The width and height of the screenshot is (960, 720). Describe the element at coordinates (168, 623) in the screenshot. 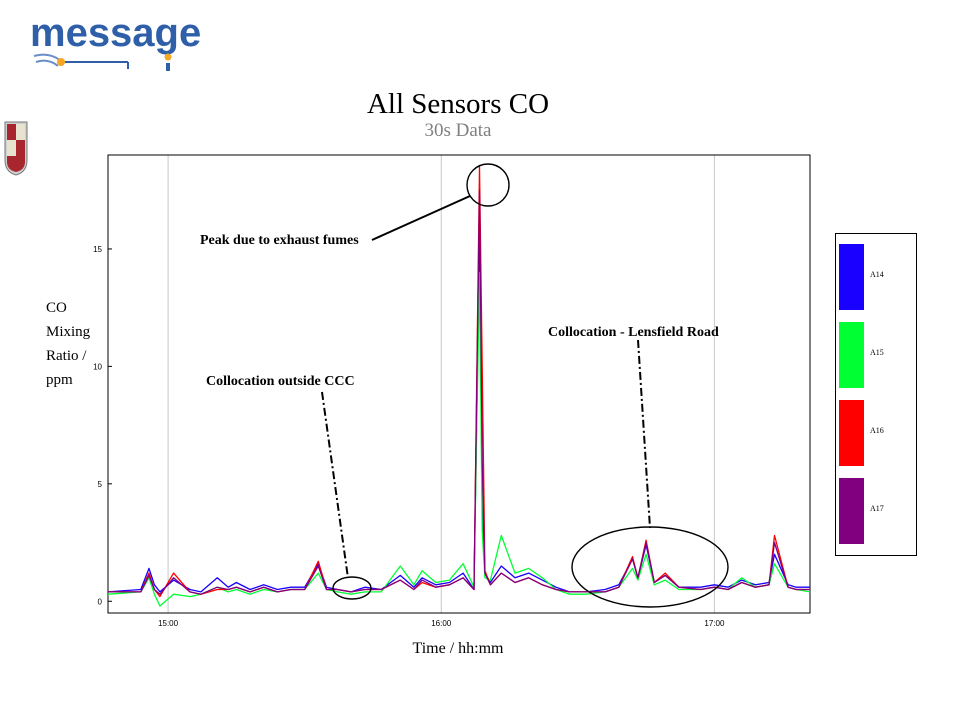

I see `x-tick-label: 15:00` at that location.